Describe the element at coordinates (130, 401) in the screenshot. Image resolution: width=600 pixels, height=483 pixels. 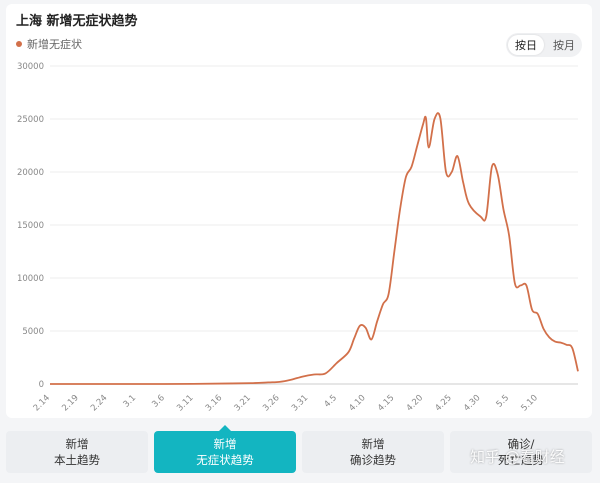
I see `x-tick-label: 3.1` at that location.